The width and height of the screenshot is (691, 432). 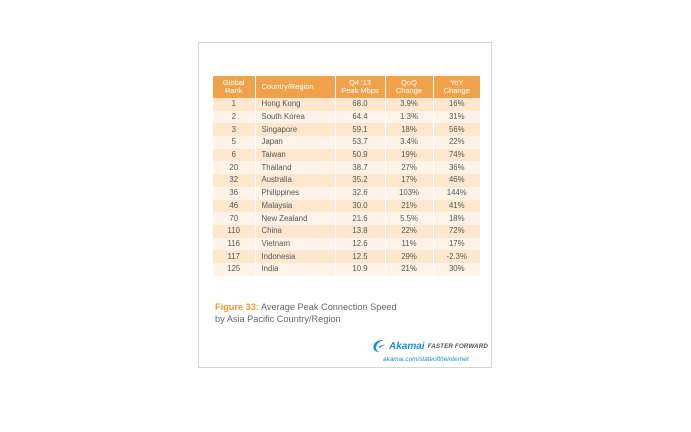 What do you see at coordinates (360, 168) in the screenshot?
I see `cell-peak: 38.7` at bounding box center [360, 168].